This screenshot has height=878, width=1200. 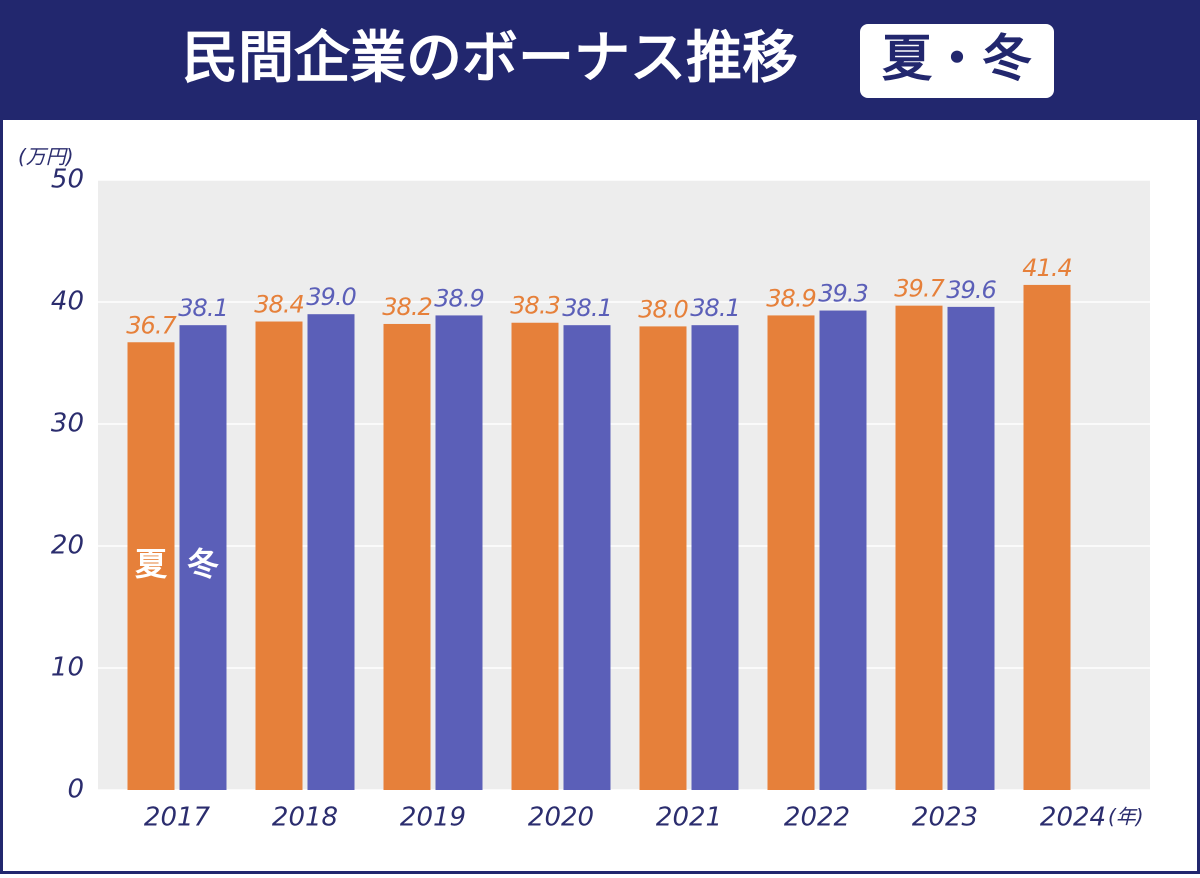 I want to click on x-tick-label: 2024, so click(x=1073, y=818).